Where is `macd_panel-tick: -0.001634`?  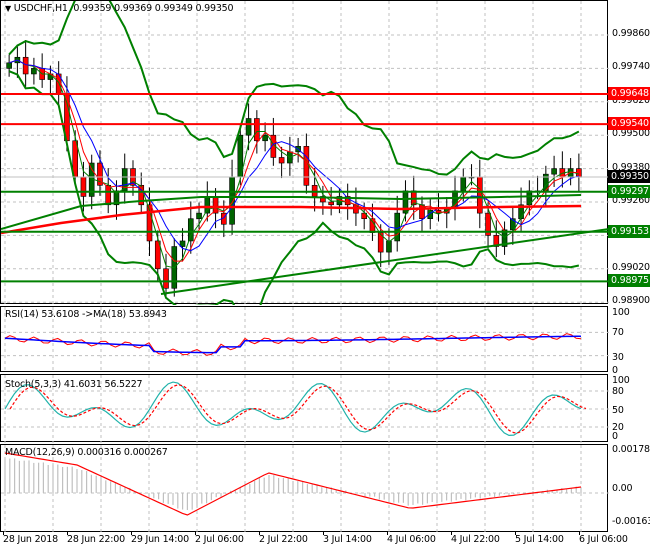
macd_panel-tick: -0.001634 is located at coordinates (631, 521).